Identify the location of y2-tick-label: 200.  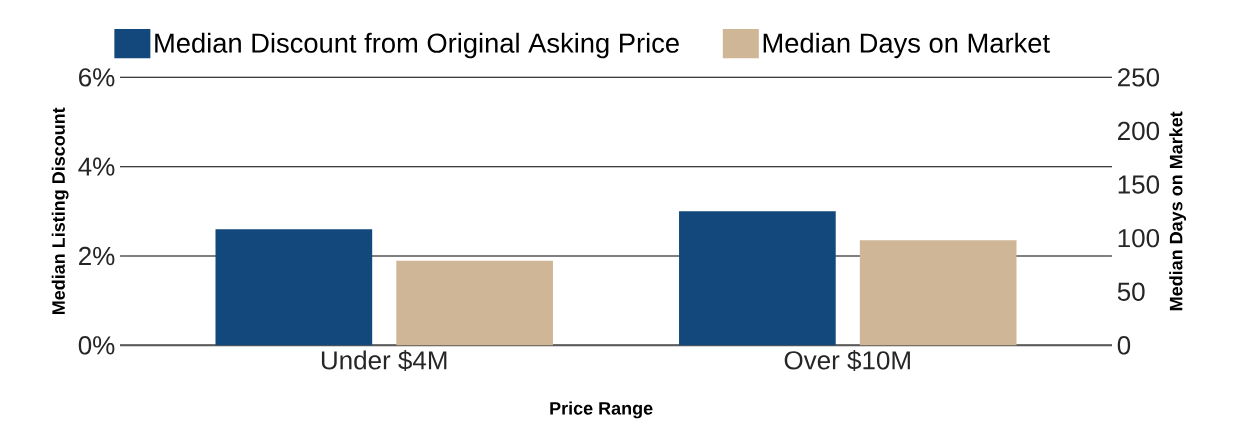
(1139, 131).